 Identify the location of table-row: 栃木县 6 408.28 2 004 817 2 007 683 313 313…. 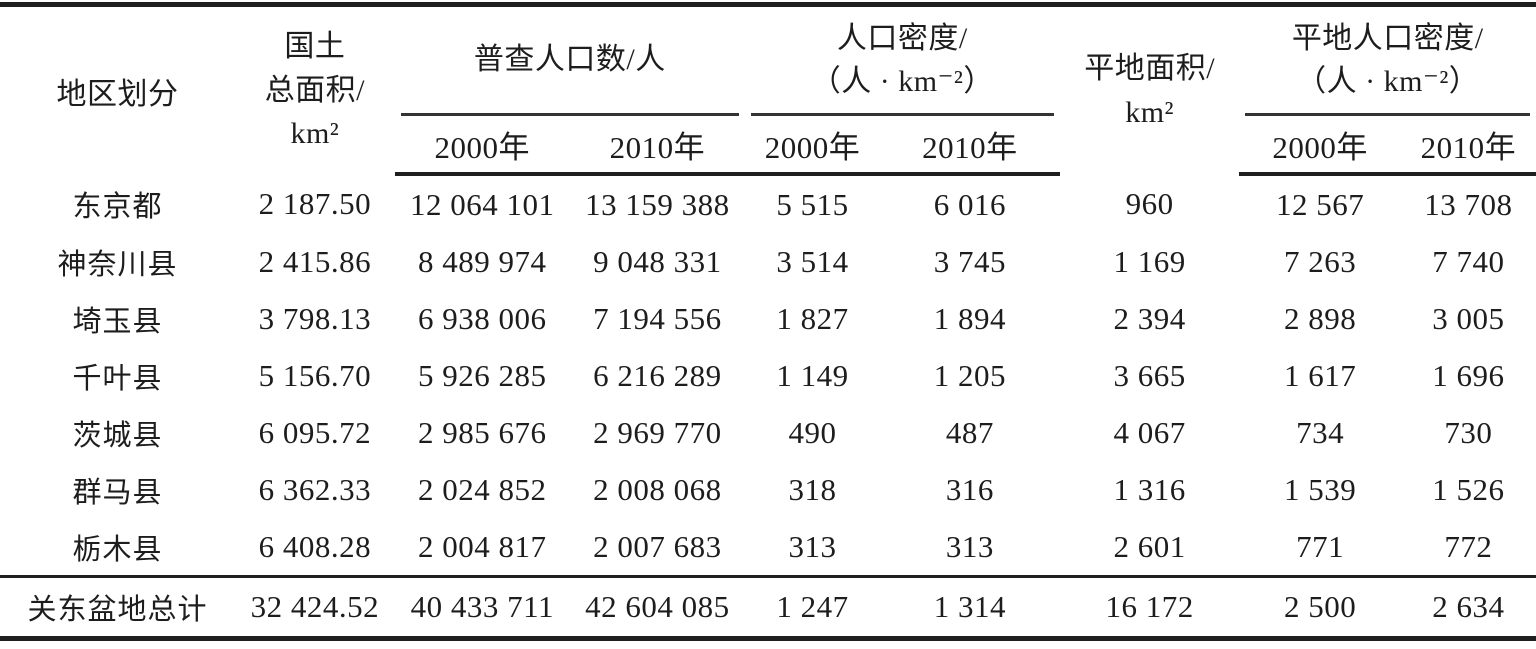
(768, 547).